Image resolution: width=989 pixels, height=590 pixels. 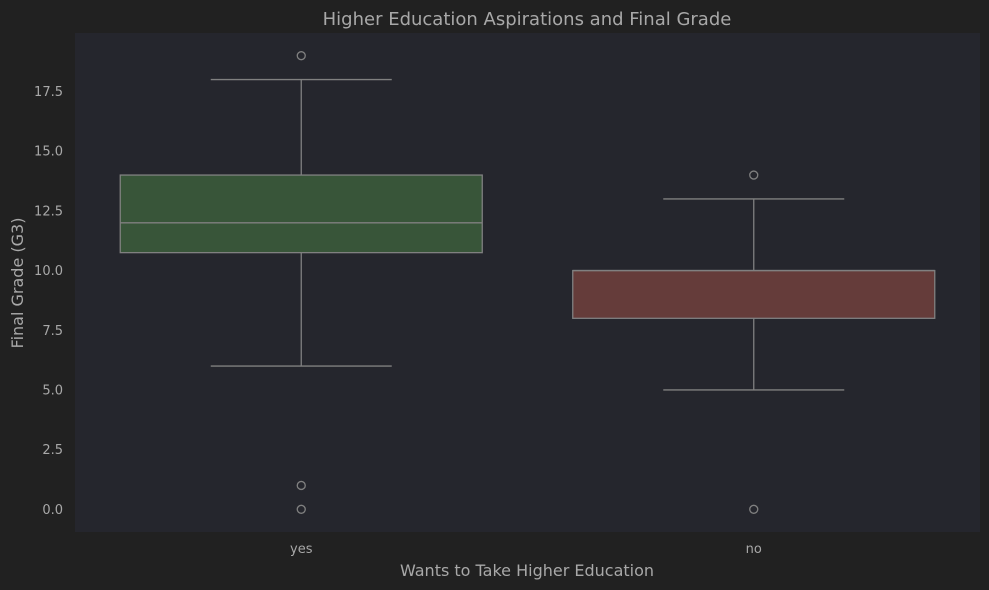 I want to click on y-axis-ticks: 0.0 2.5 5.0 7.5 10.0 12.5 15.0 17.5, so click(x=48, y=301).